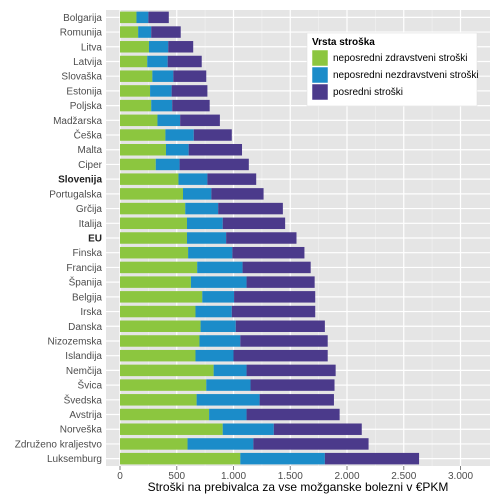 The width and height of the screenshot is (500, 500). I want to click on category-label-grcija: Grčija, so click(89, 209).